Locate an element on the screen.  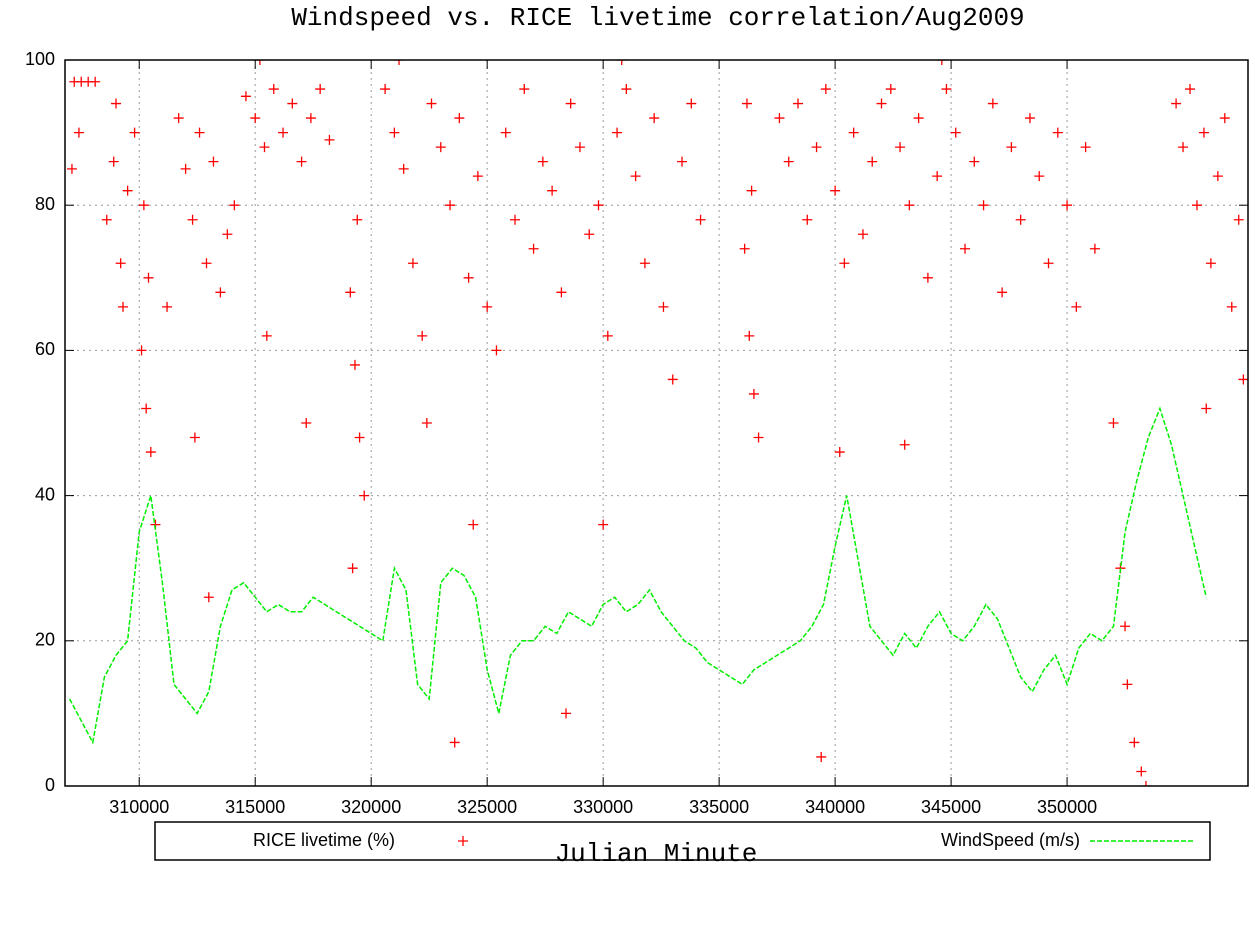
legend-box is located at coordinates (682, 841).